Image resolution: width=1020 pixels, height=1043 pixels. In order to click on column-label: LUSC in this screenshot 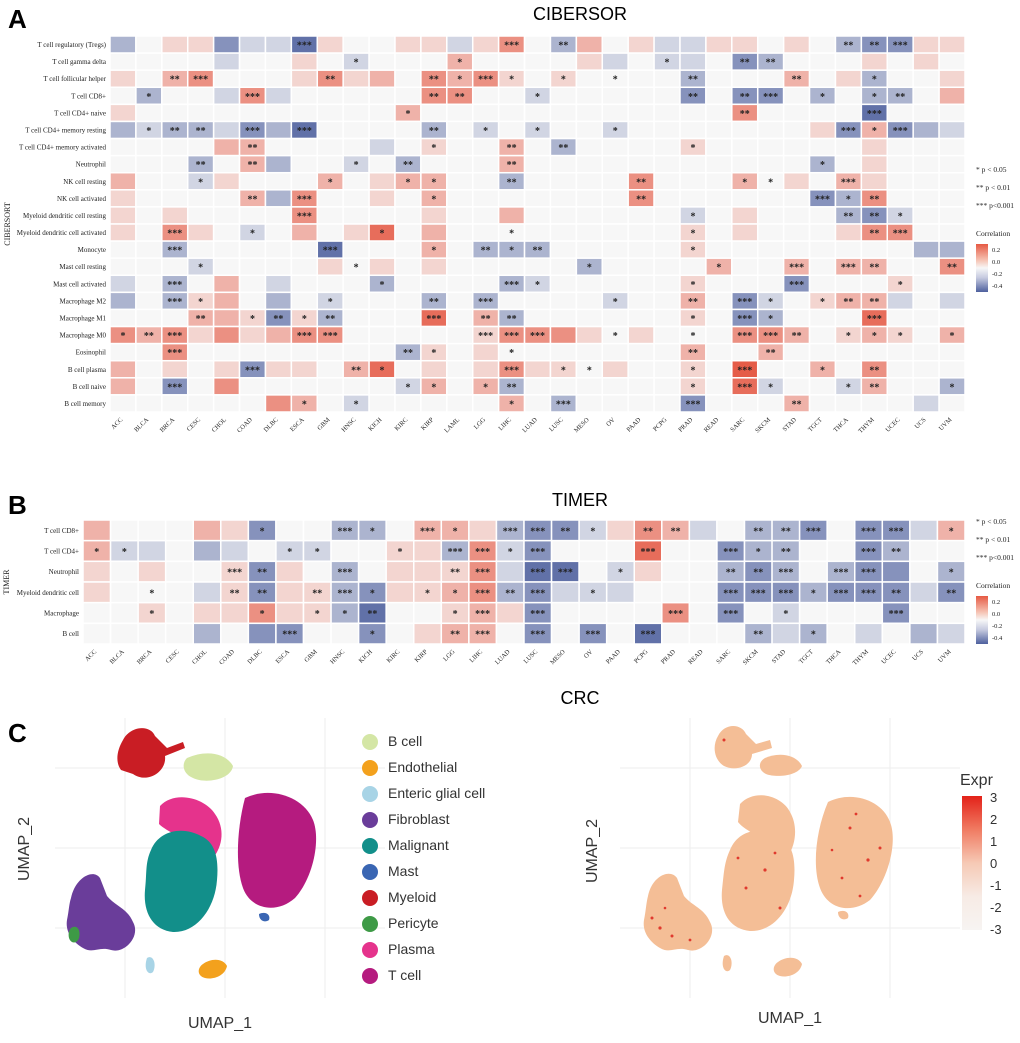, I will do `click(556, 424)`.